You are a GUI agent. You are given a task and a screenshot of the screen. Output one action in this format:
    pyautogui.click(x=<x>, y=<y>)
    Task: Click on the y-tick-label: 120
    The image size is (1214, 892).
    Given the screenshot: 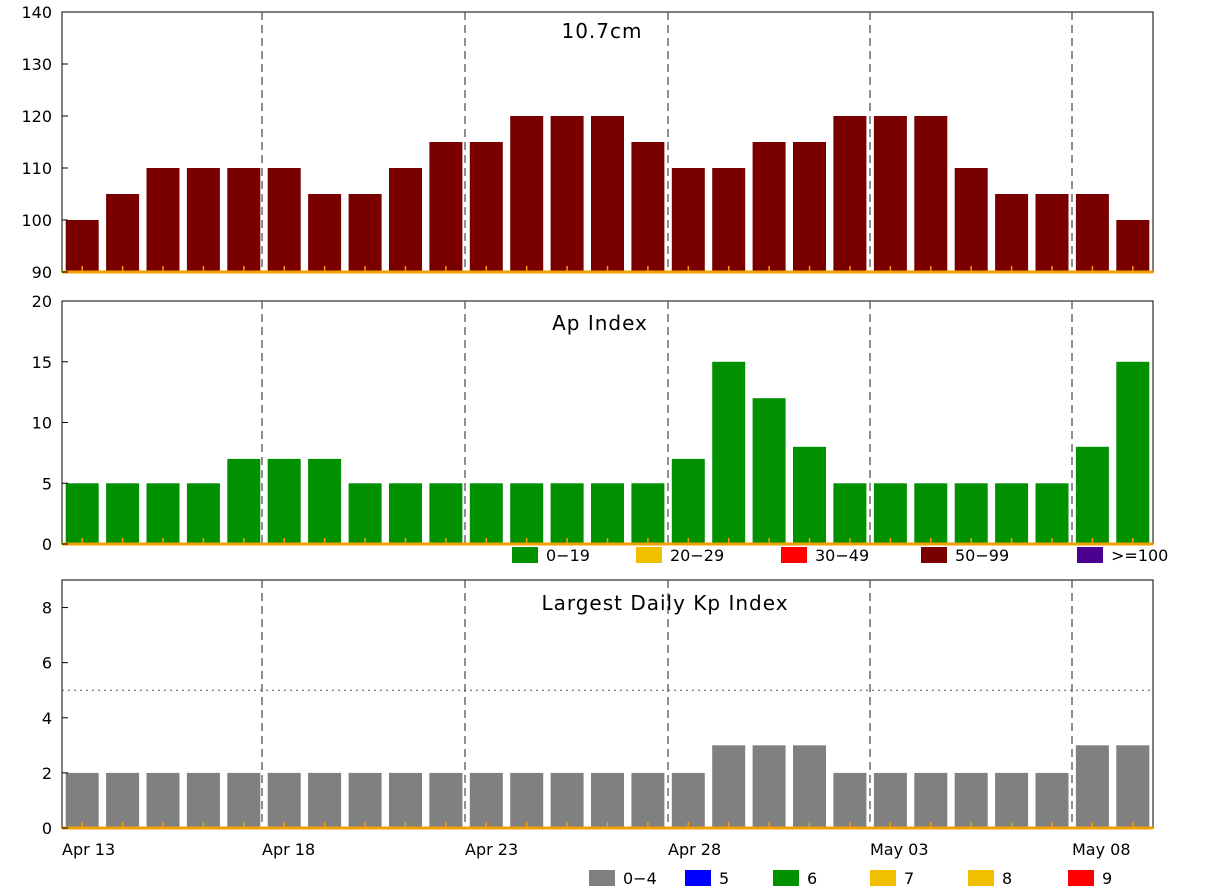 What is the action you would take?
    pyautogui.click(x=36, y=116)
    